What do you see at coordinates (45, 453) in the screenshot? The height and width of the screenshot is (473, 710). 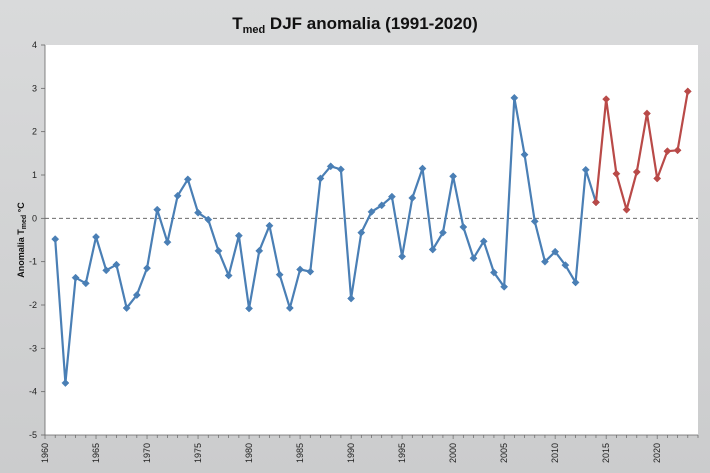 I see `x-tick-label: 1960` at bounding box center [45, 453].